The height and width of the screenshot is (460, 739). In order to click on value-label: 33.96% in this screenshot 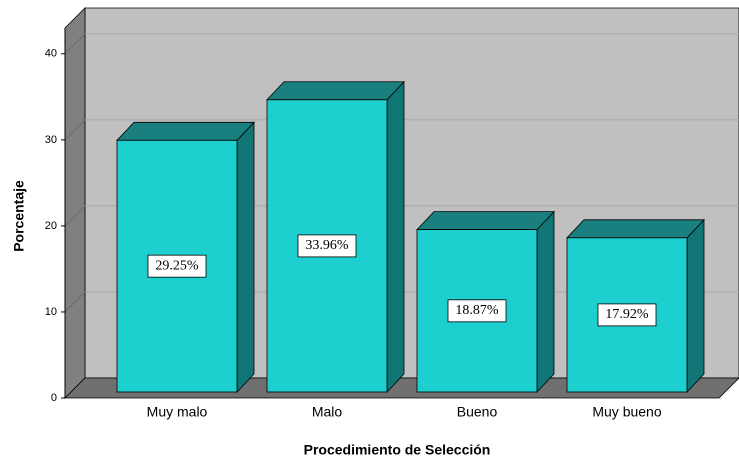, I will do `click(327, 245)`.